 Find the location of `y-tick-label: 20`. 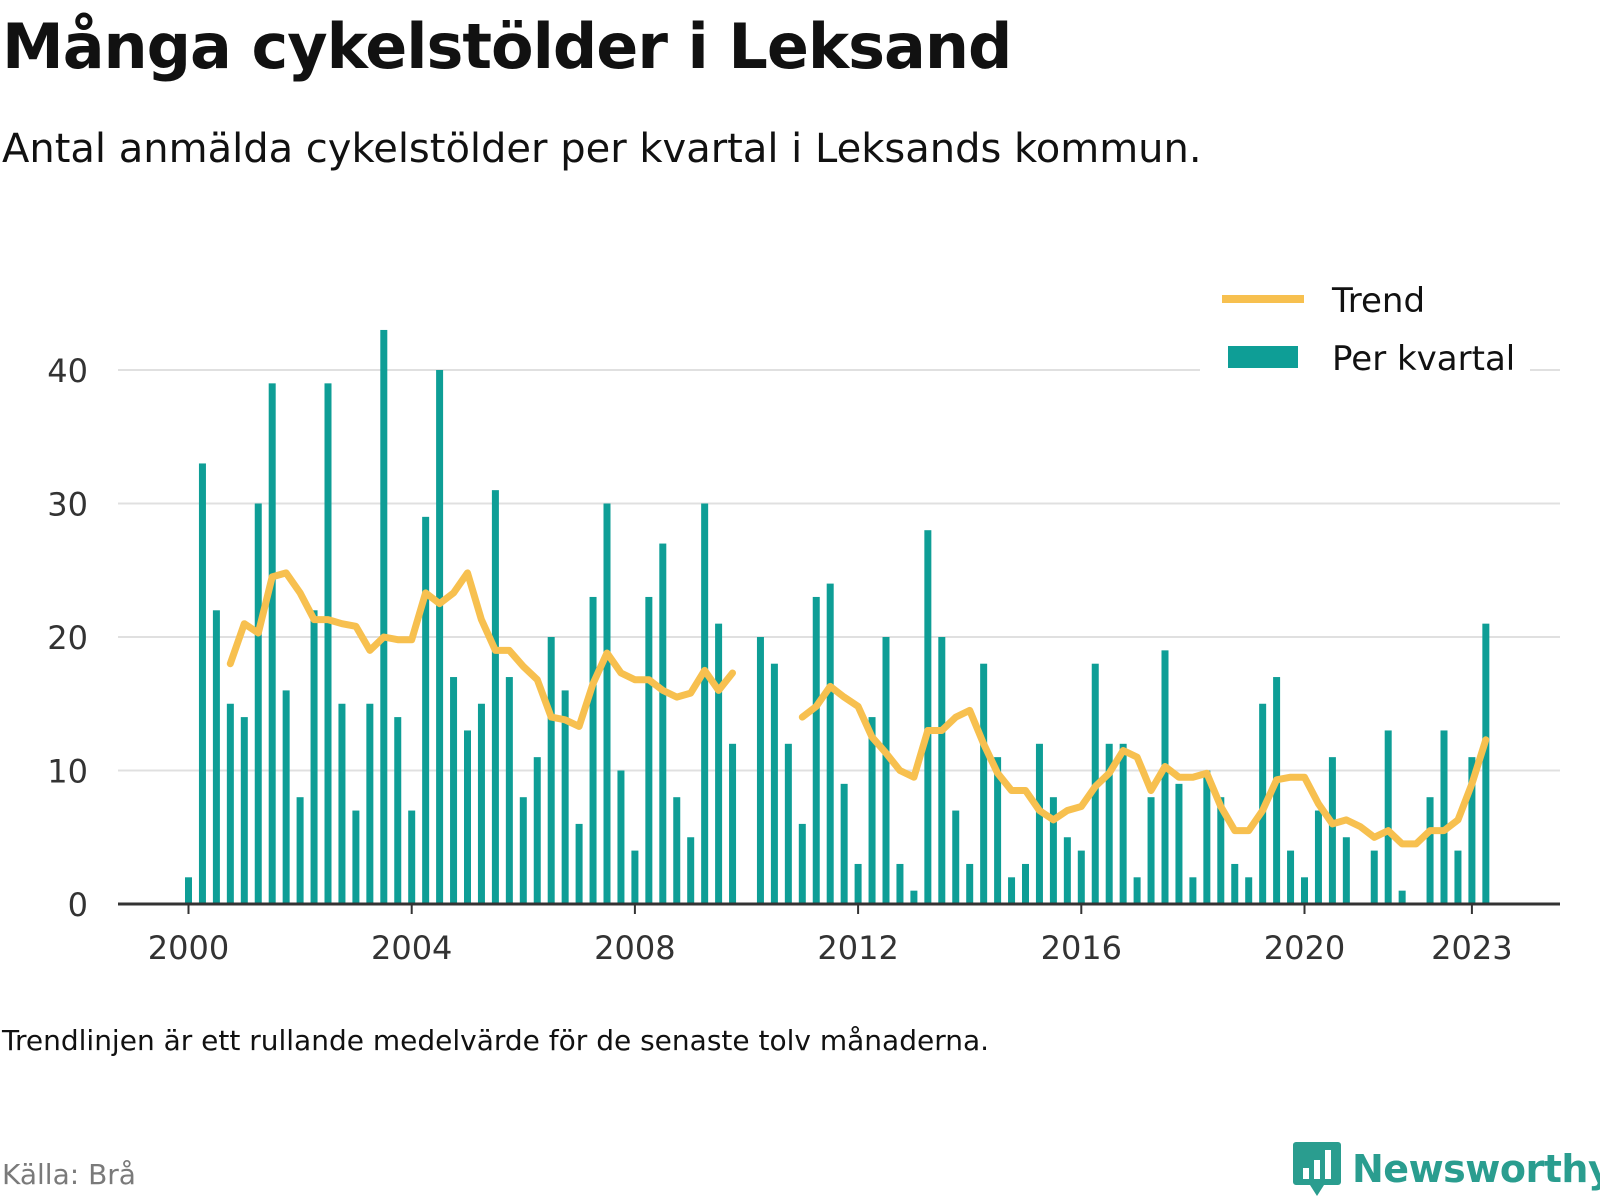

y-tick-label: 20 is located at coordinates (67, 638).